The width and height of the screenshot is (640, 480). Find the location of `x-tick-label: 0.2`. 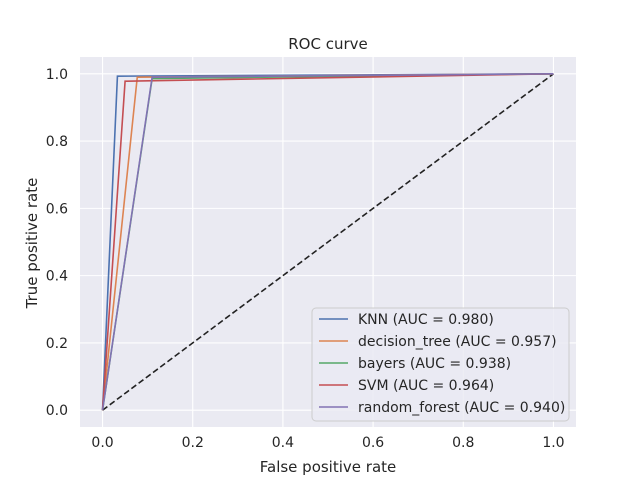

x-tick-label: 0.2 is located at coordinates (193, 443).